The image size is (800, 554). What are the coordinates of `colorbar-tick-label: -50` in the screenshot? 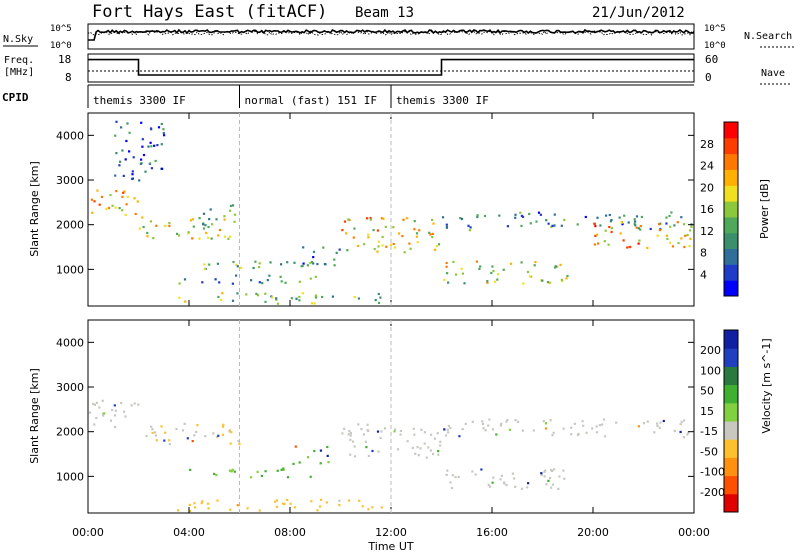 It's located at (709, 451).